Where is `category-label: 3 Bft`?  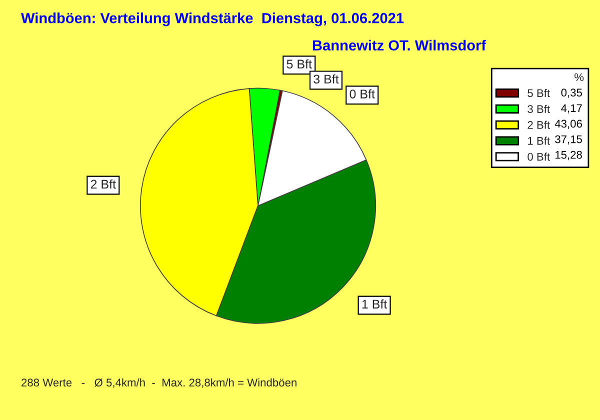 category-label: 3 Bft is located at coordinates (326, 79).